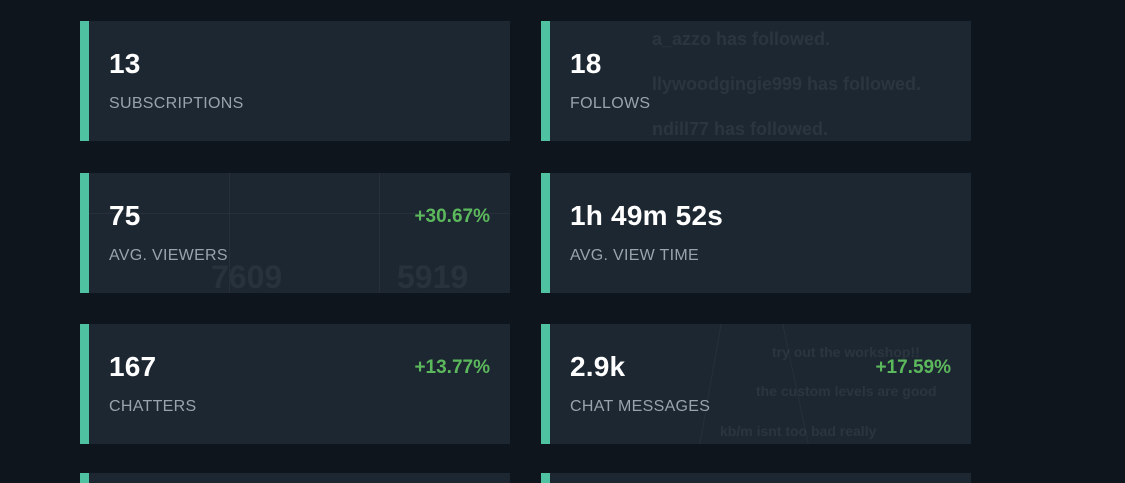 The width and height of the screenshot is (1125, 483). Describe the element at coordinates (295, 384) in the screenshot. I see `chatters-card: 167 CHATTERS +13.77%` at that location.